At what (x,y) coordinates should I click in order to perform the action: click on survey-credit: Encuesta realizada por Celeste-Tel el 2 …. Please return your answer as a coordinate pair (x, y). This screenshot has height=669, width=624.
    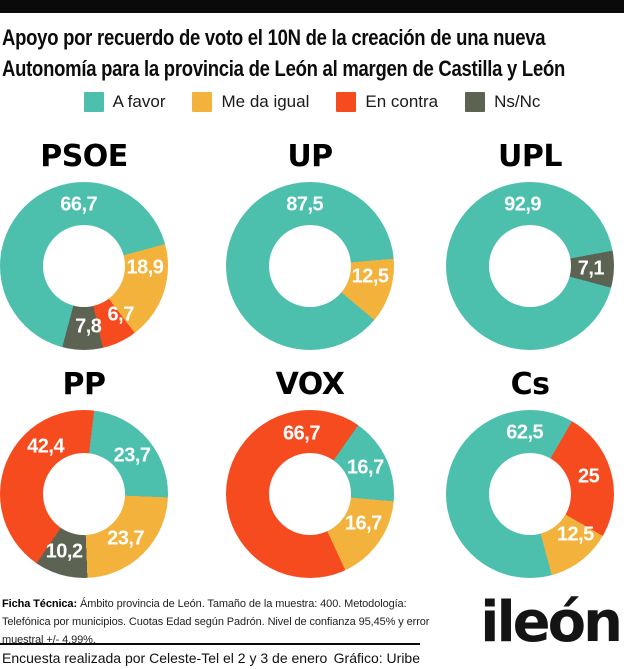
    Looking at the image, I should click on (165, 658).